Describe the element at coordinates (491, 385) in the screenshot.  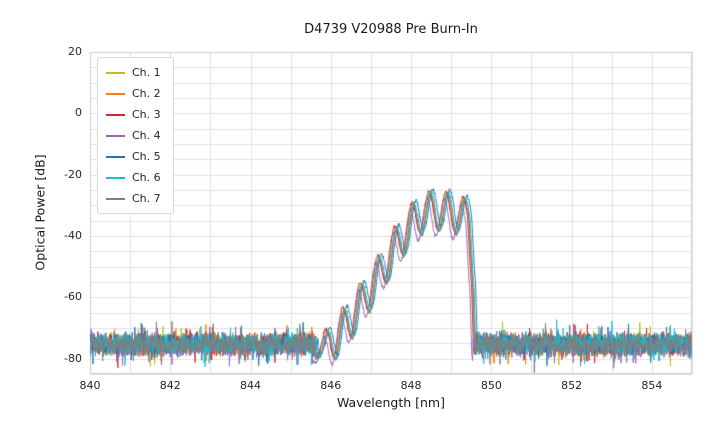
I see `x-tick-label: 850` at that location.